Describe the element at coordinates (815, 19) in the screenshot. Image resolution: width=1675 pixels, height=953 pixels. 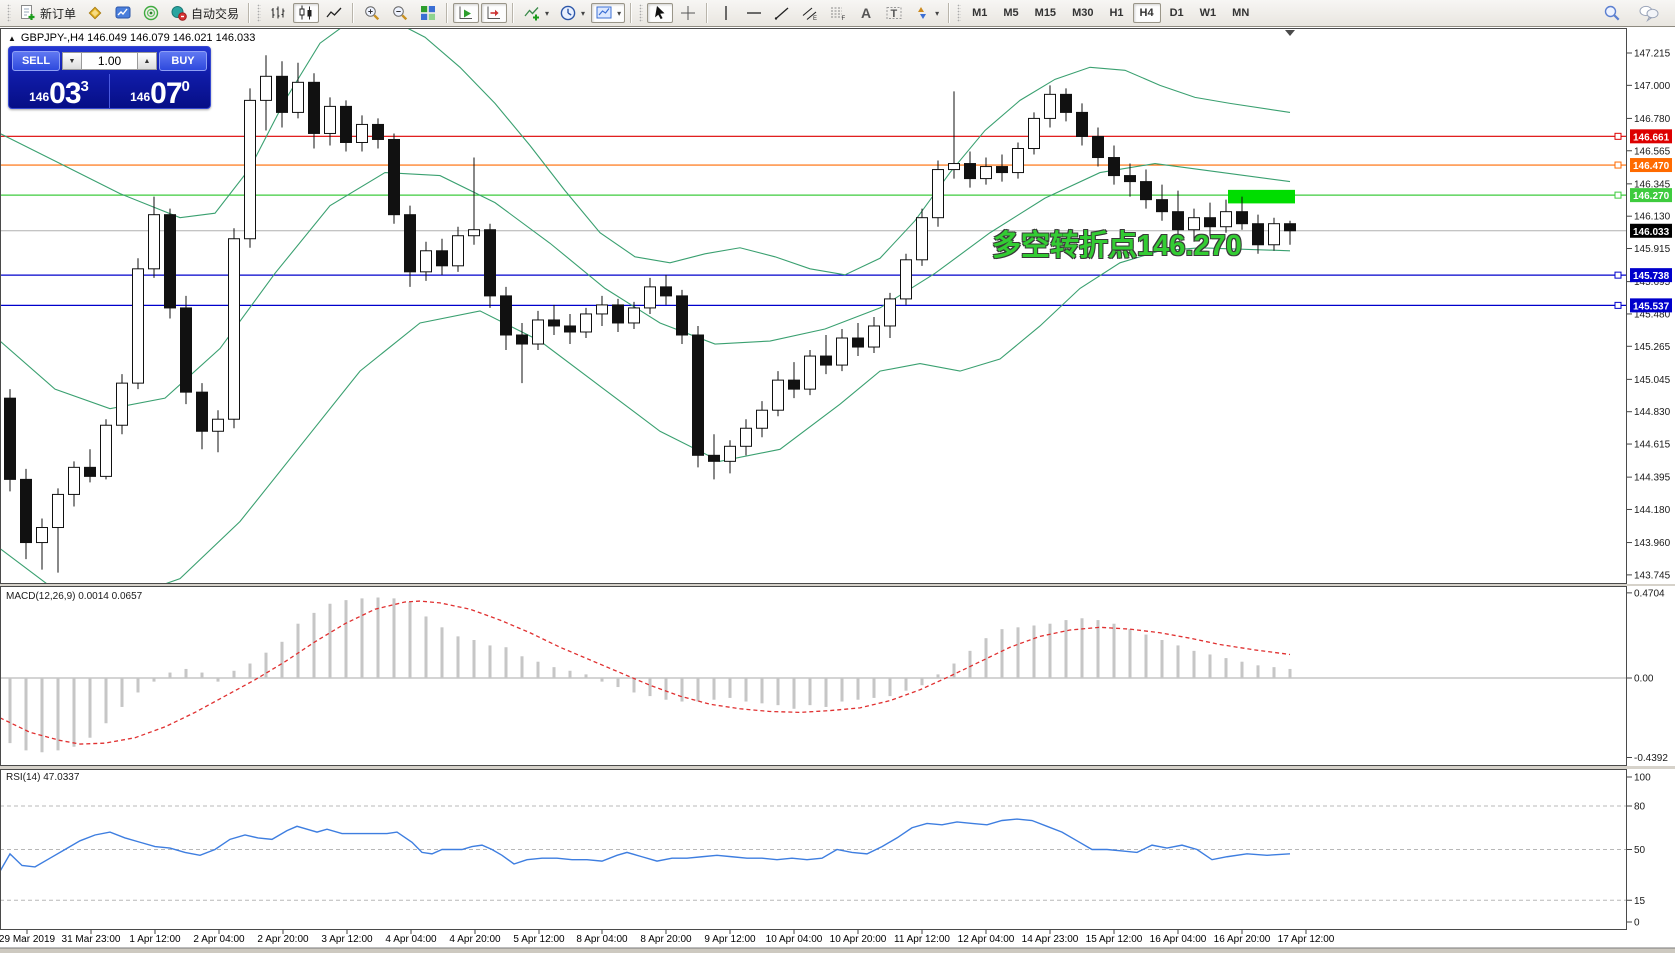
I see `svg-text: E` at that location.